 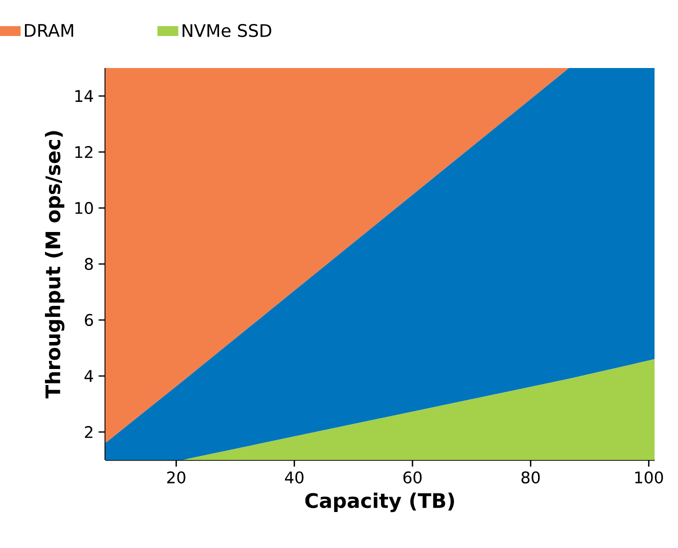 I want to click on x-tick-label: 100, so click(x=649, y=477).